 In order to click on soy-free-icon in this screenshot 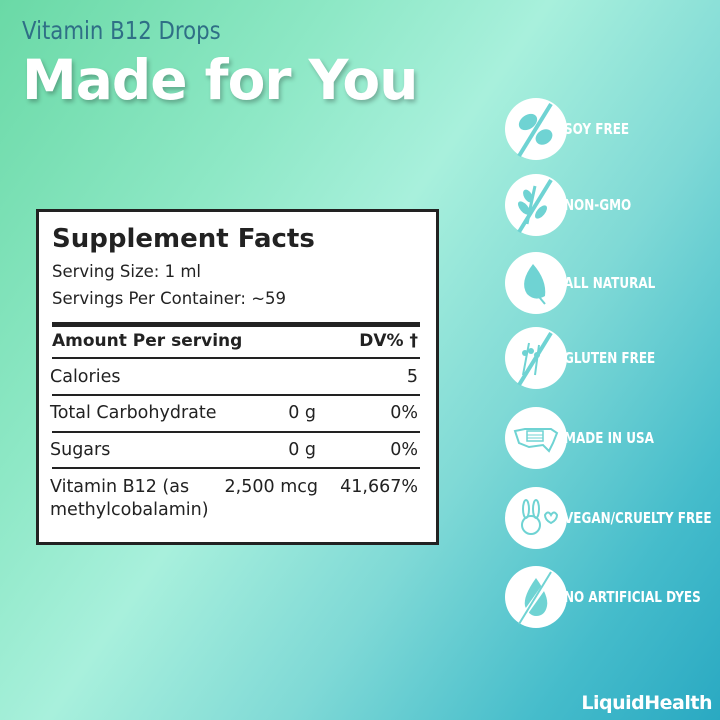, I will do `click(536, 129)`.